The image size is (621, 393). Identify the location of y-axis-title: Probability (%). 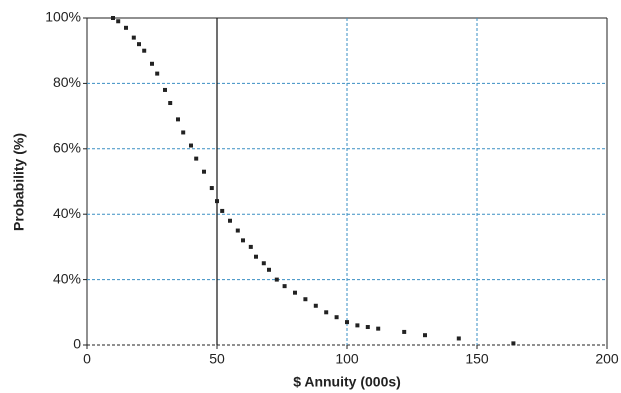
(19, 182).